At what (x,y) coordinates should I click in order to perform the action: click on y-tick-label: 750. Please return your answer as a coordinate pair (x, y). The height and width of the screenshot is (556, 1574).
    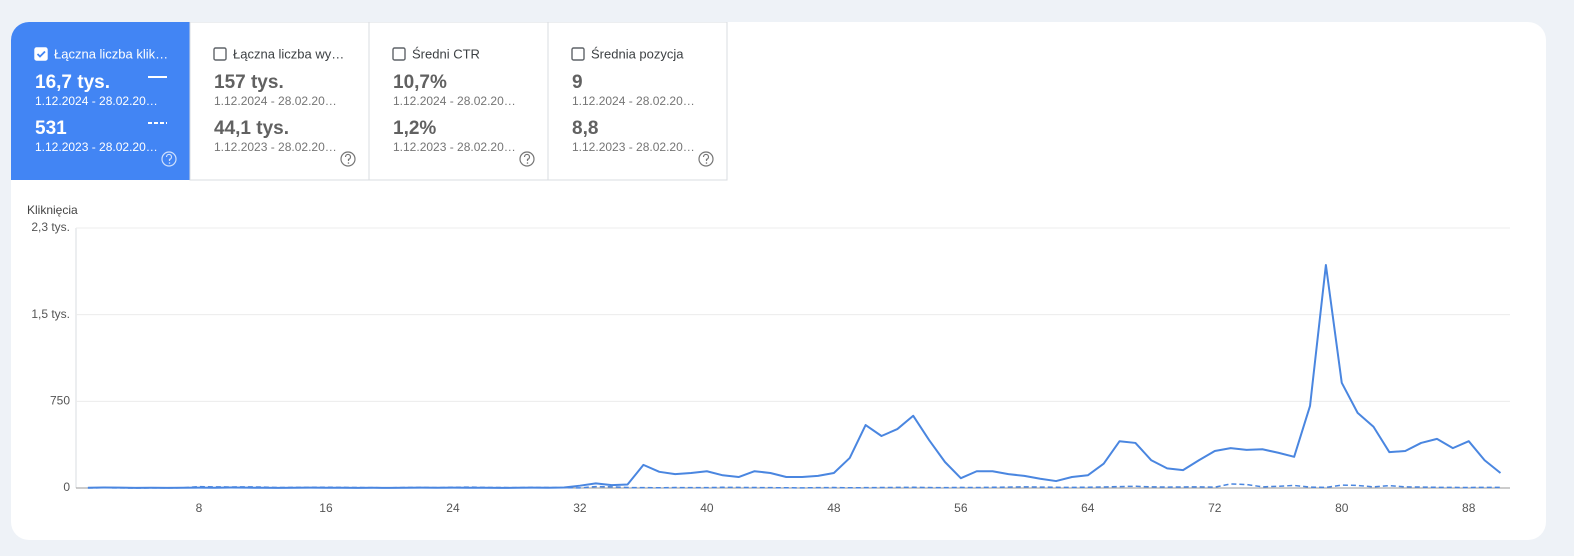
    Looking at the image, I should click on (60, 401).